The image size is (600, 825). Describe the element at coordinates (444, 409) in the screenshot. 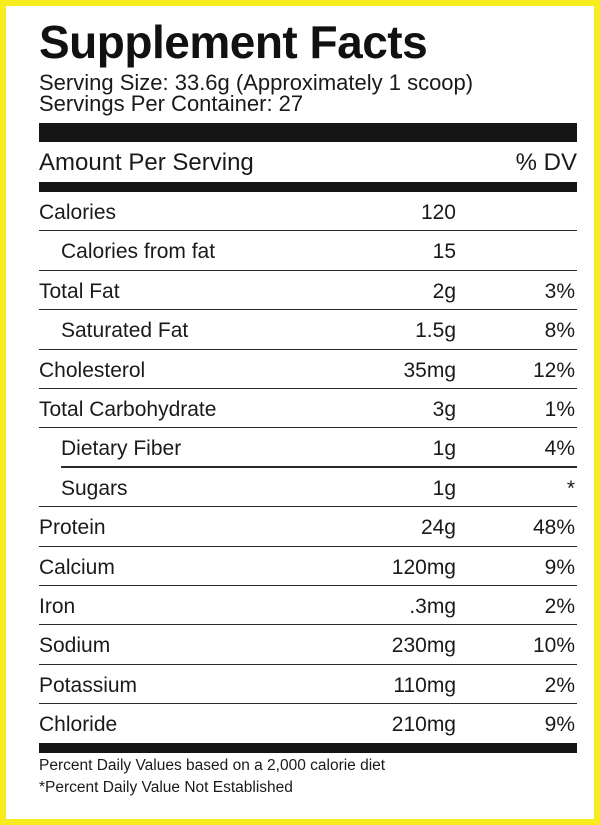

I see `nutrient-amount: 3g` at that location.